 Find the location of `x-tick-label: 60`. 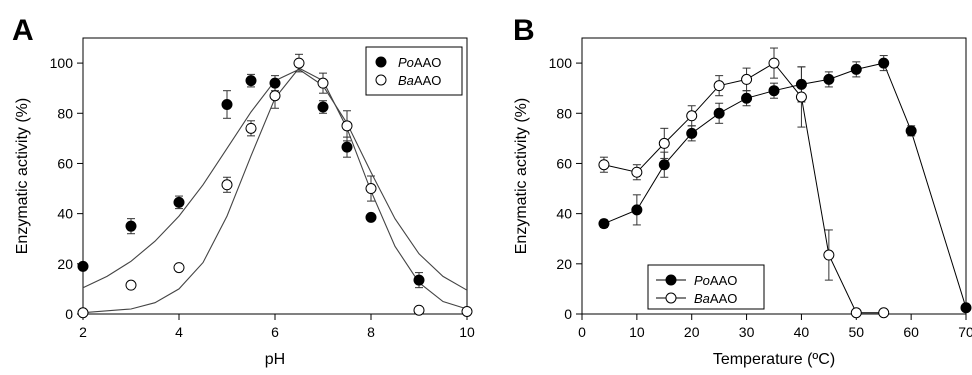

x-tick-label: 60 is located at coordinates (911, 332).